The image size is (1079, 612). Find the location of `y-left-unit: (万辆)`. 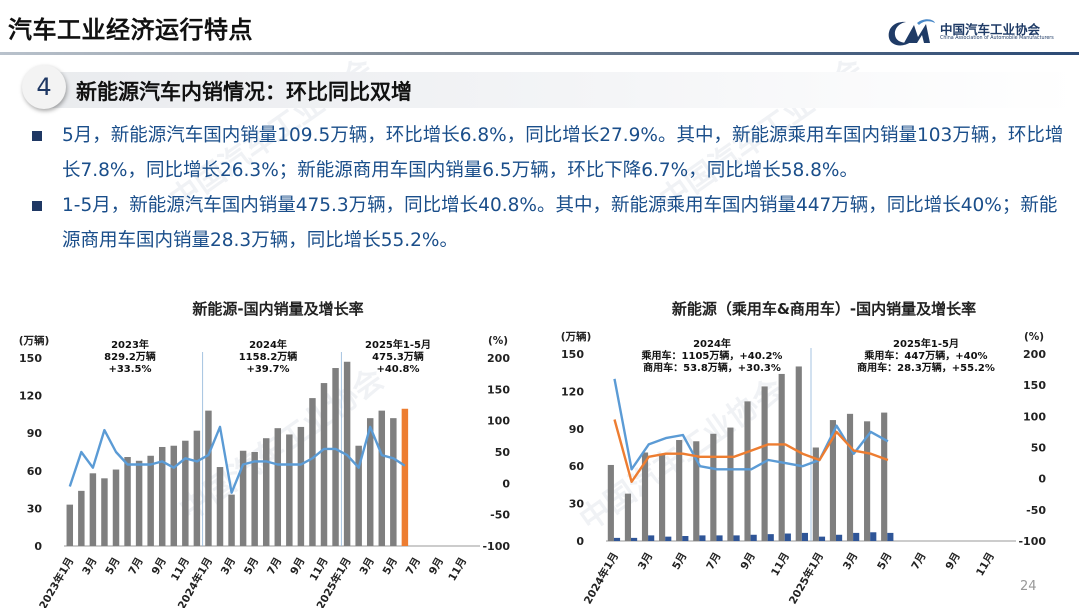

y-left-unit: (万辆) is located at coordinates (34, 340).